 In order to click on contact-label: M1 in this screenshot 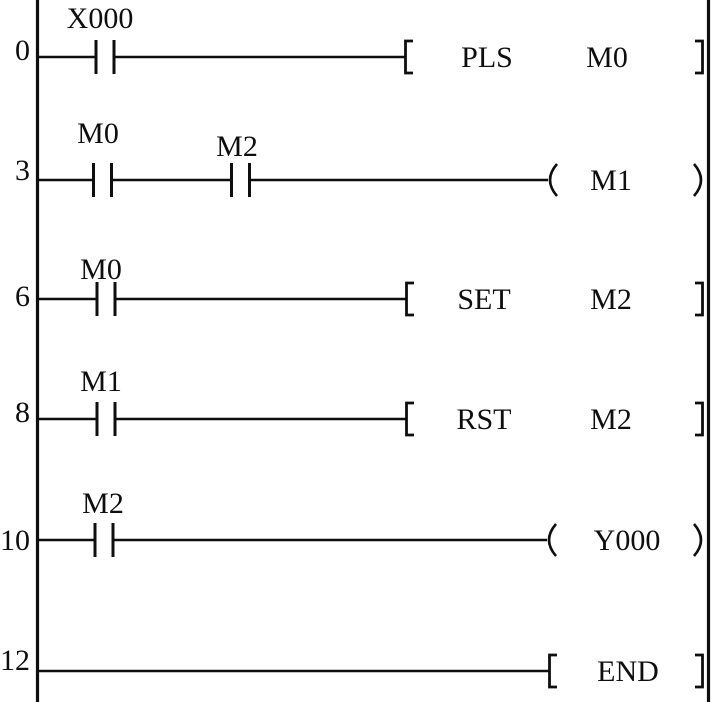, I will do `click(101, 381)`.